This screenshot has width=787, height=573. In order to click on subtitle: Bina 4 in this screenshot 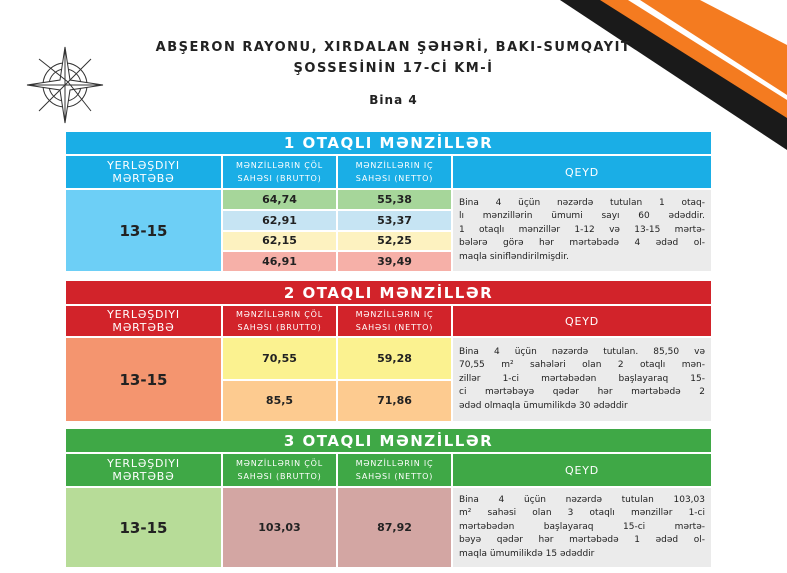, I will do `click(393, 100)`.